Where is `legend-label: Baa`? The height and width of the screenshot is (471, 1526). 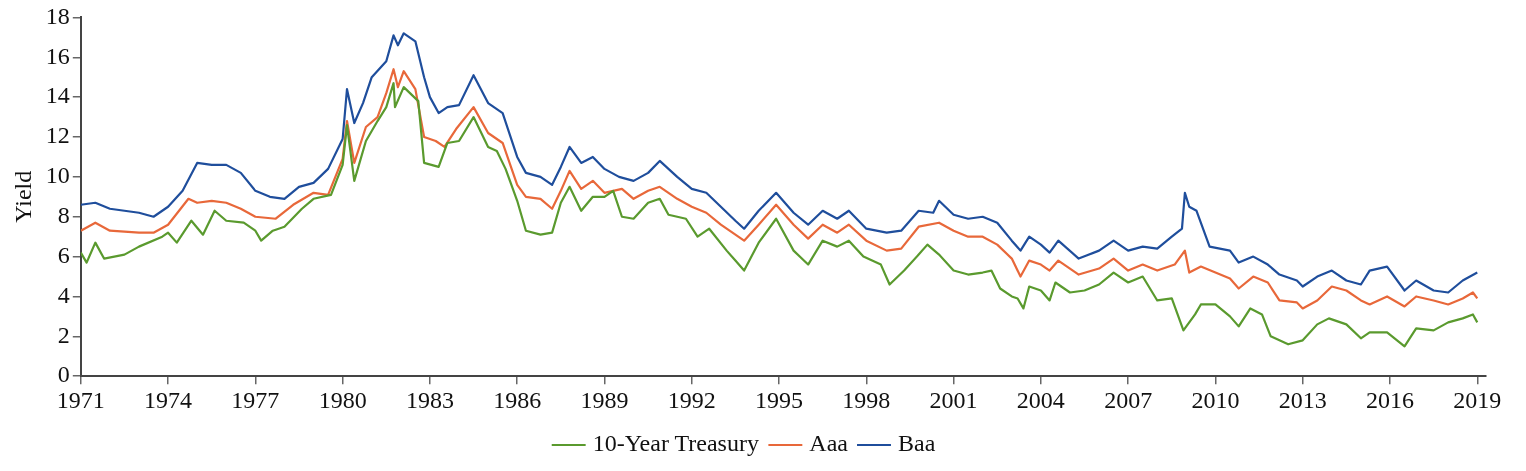
legend-label: Baa is located at coordinates (916, 443).